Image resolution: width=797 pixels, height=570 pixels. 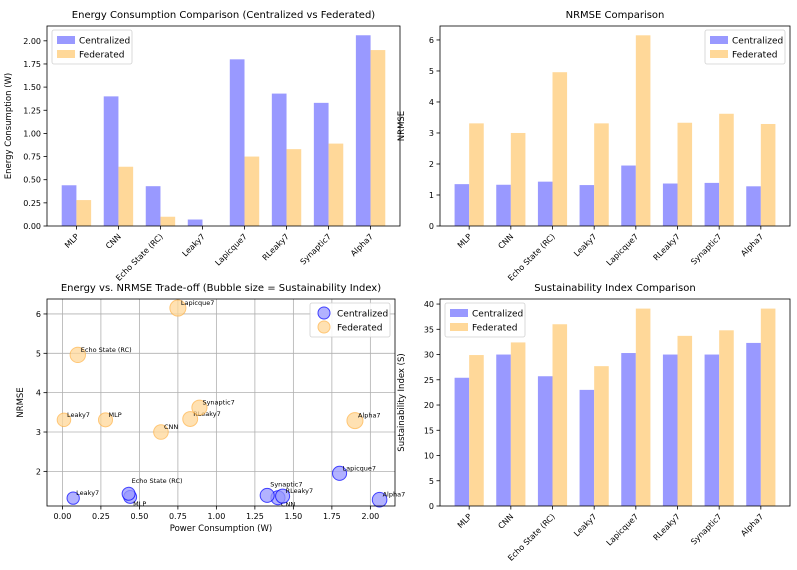 I want to click on bar-federated-echo-state-rc-, so click(x=168, y=221).